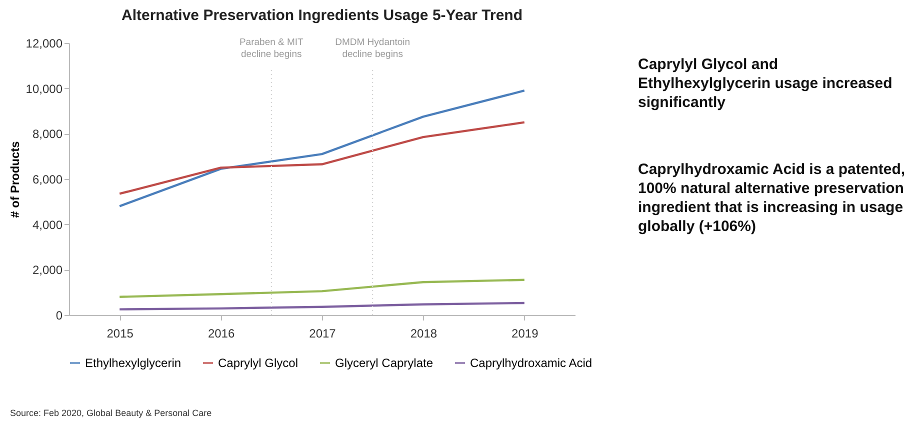 The width and height of the screenshot is (919, 425). Describe the element at coordinates (47, 225) in the screenshot. I see `y-tick-label: 4,000` at that location.